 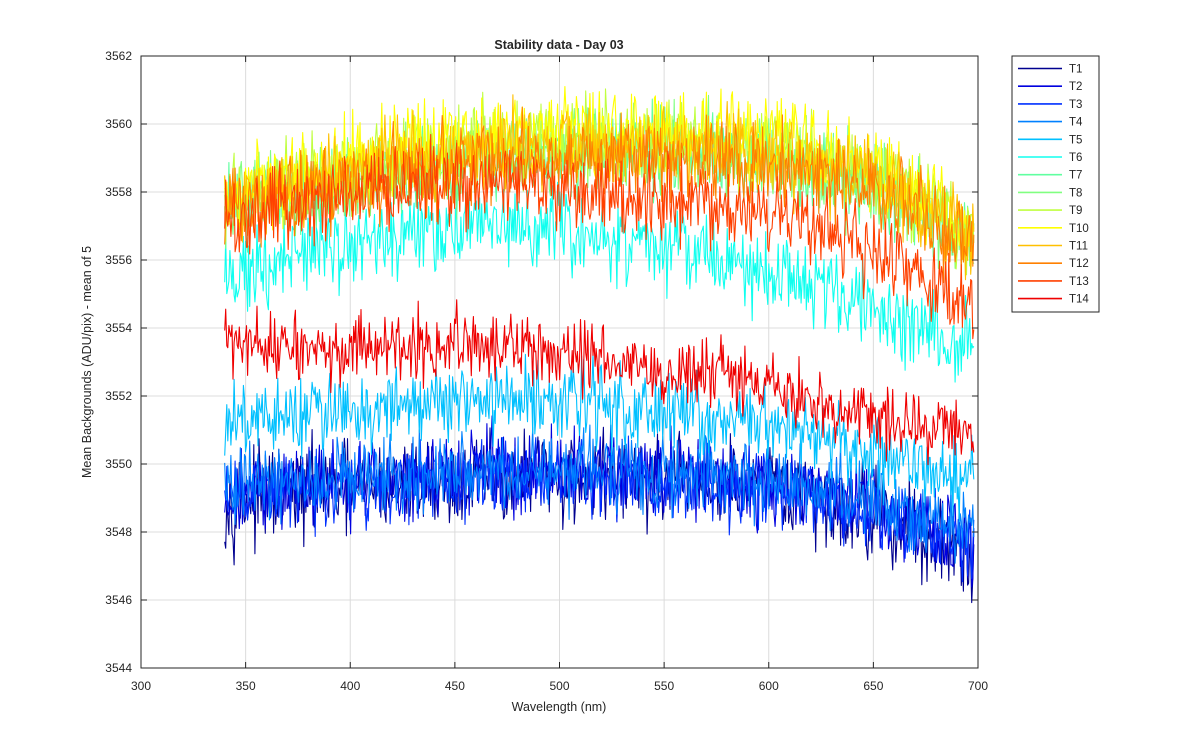 I want to click on legend-label-t7: T7, so click(x=1075, y=176).